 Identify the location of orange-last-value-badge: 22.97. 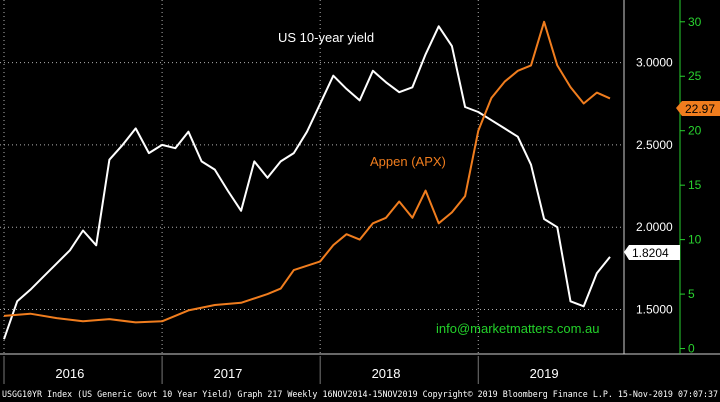
(698, 108).